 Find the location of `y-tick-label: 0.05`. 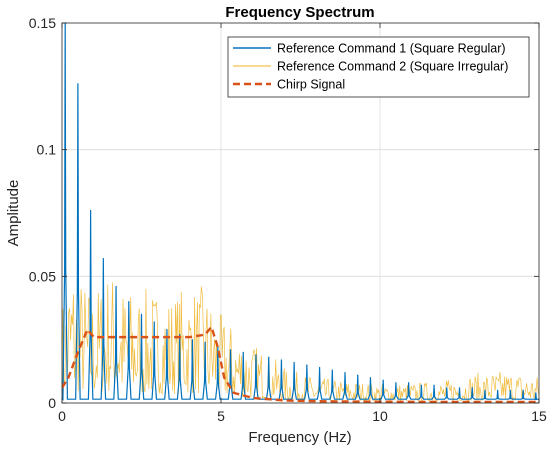

y-tick-label: 0.05 is located at coordinates (42, 276).